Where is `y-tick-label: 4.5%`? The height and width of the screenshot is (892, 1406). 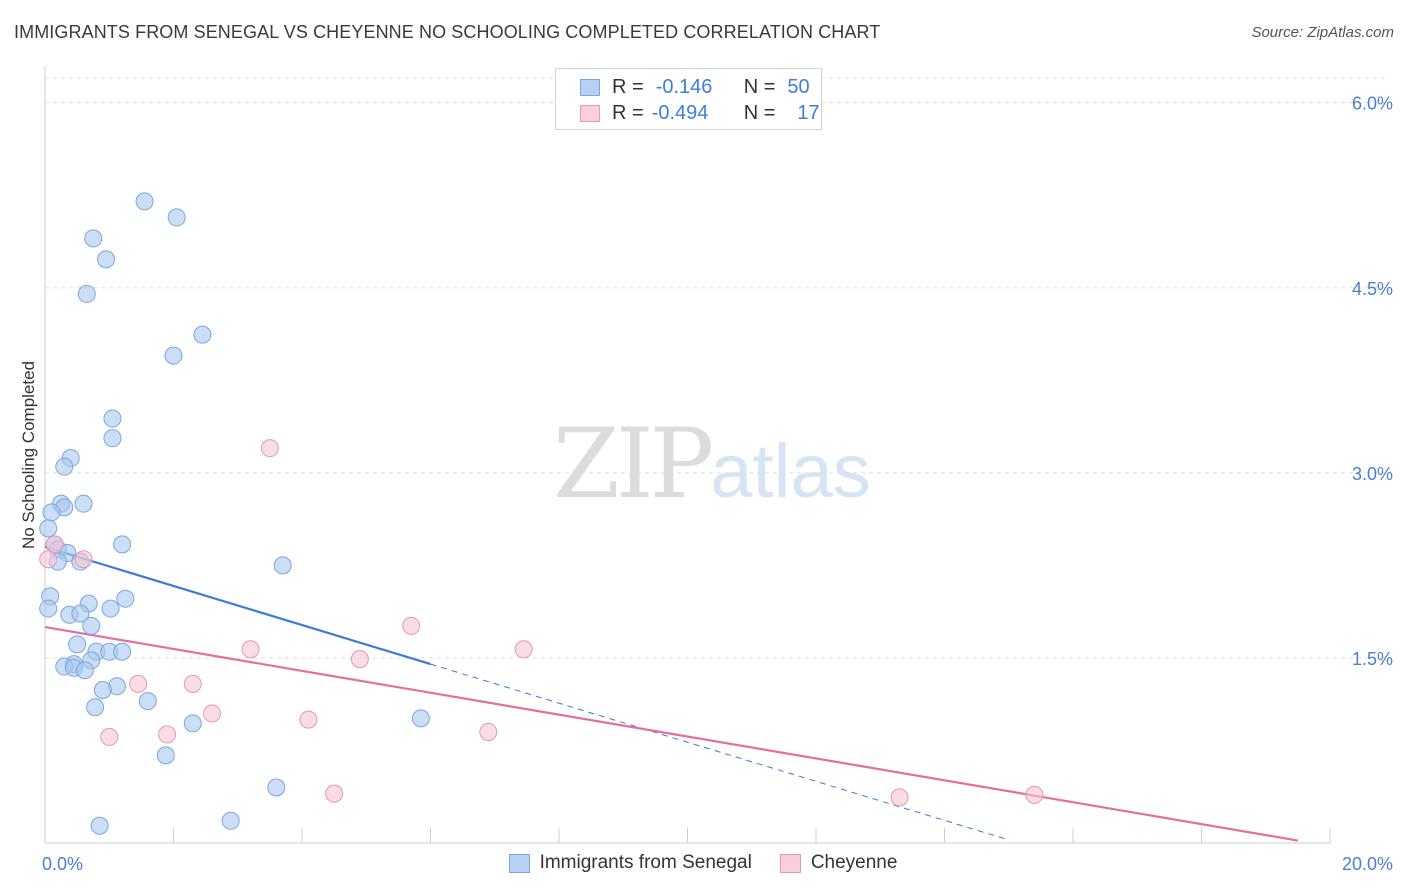 y-tick-label: 4.5% is located at coordinates (1372, 289).